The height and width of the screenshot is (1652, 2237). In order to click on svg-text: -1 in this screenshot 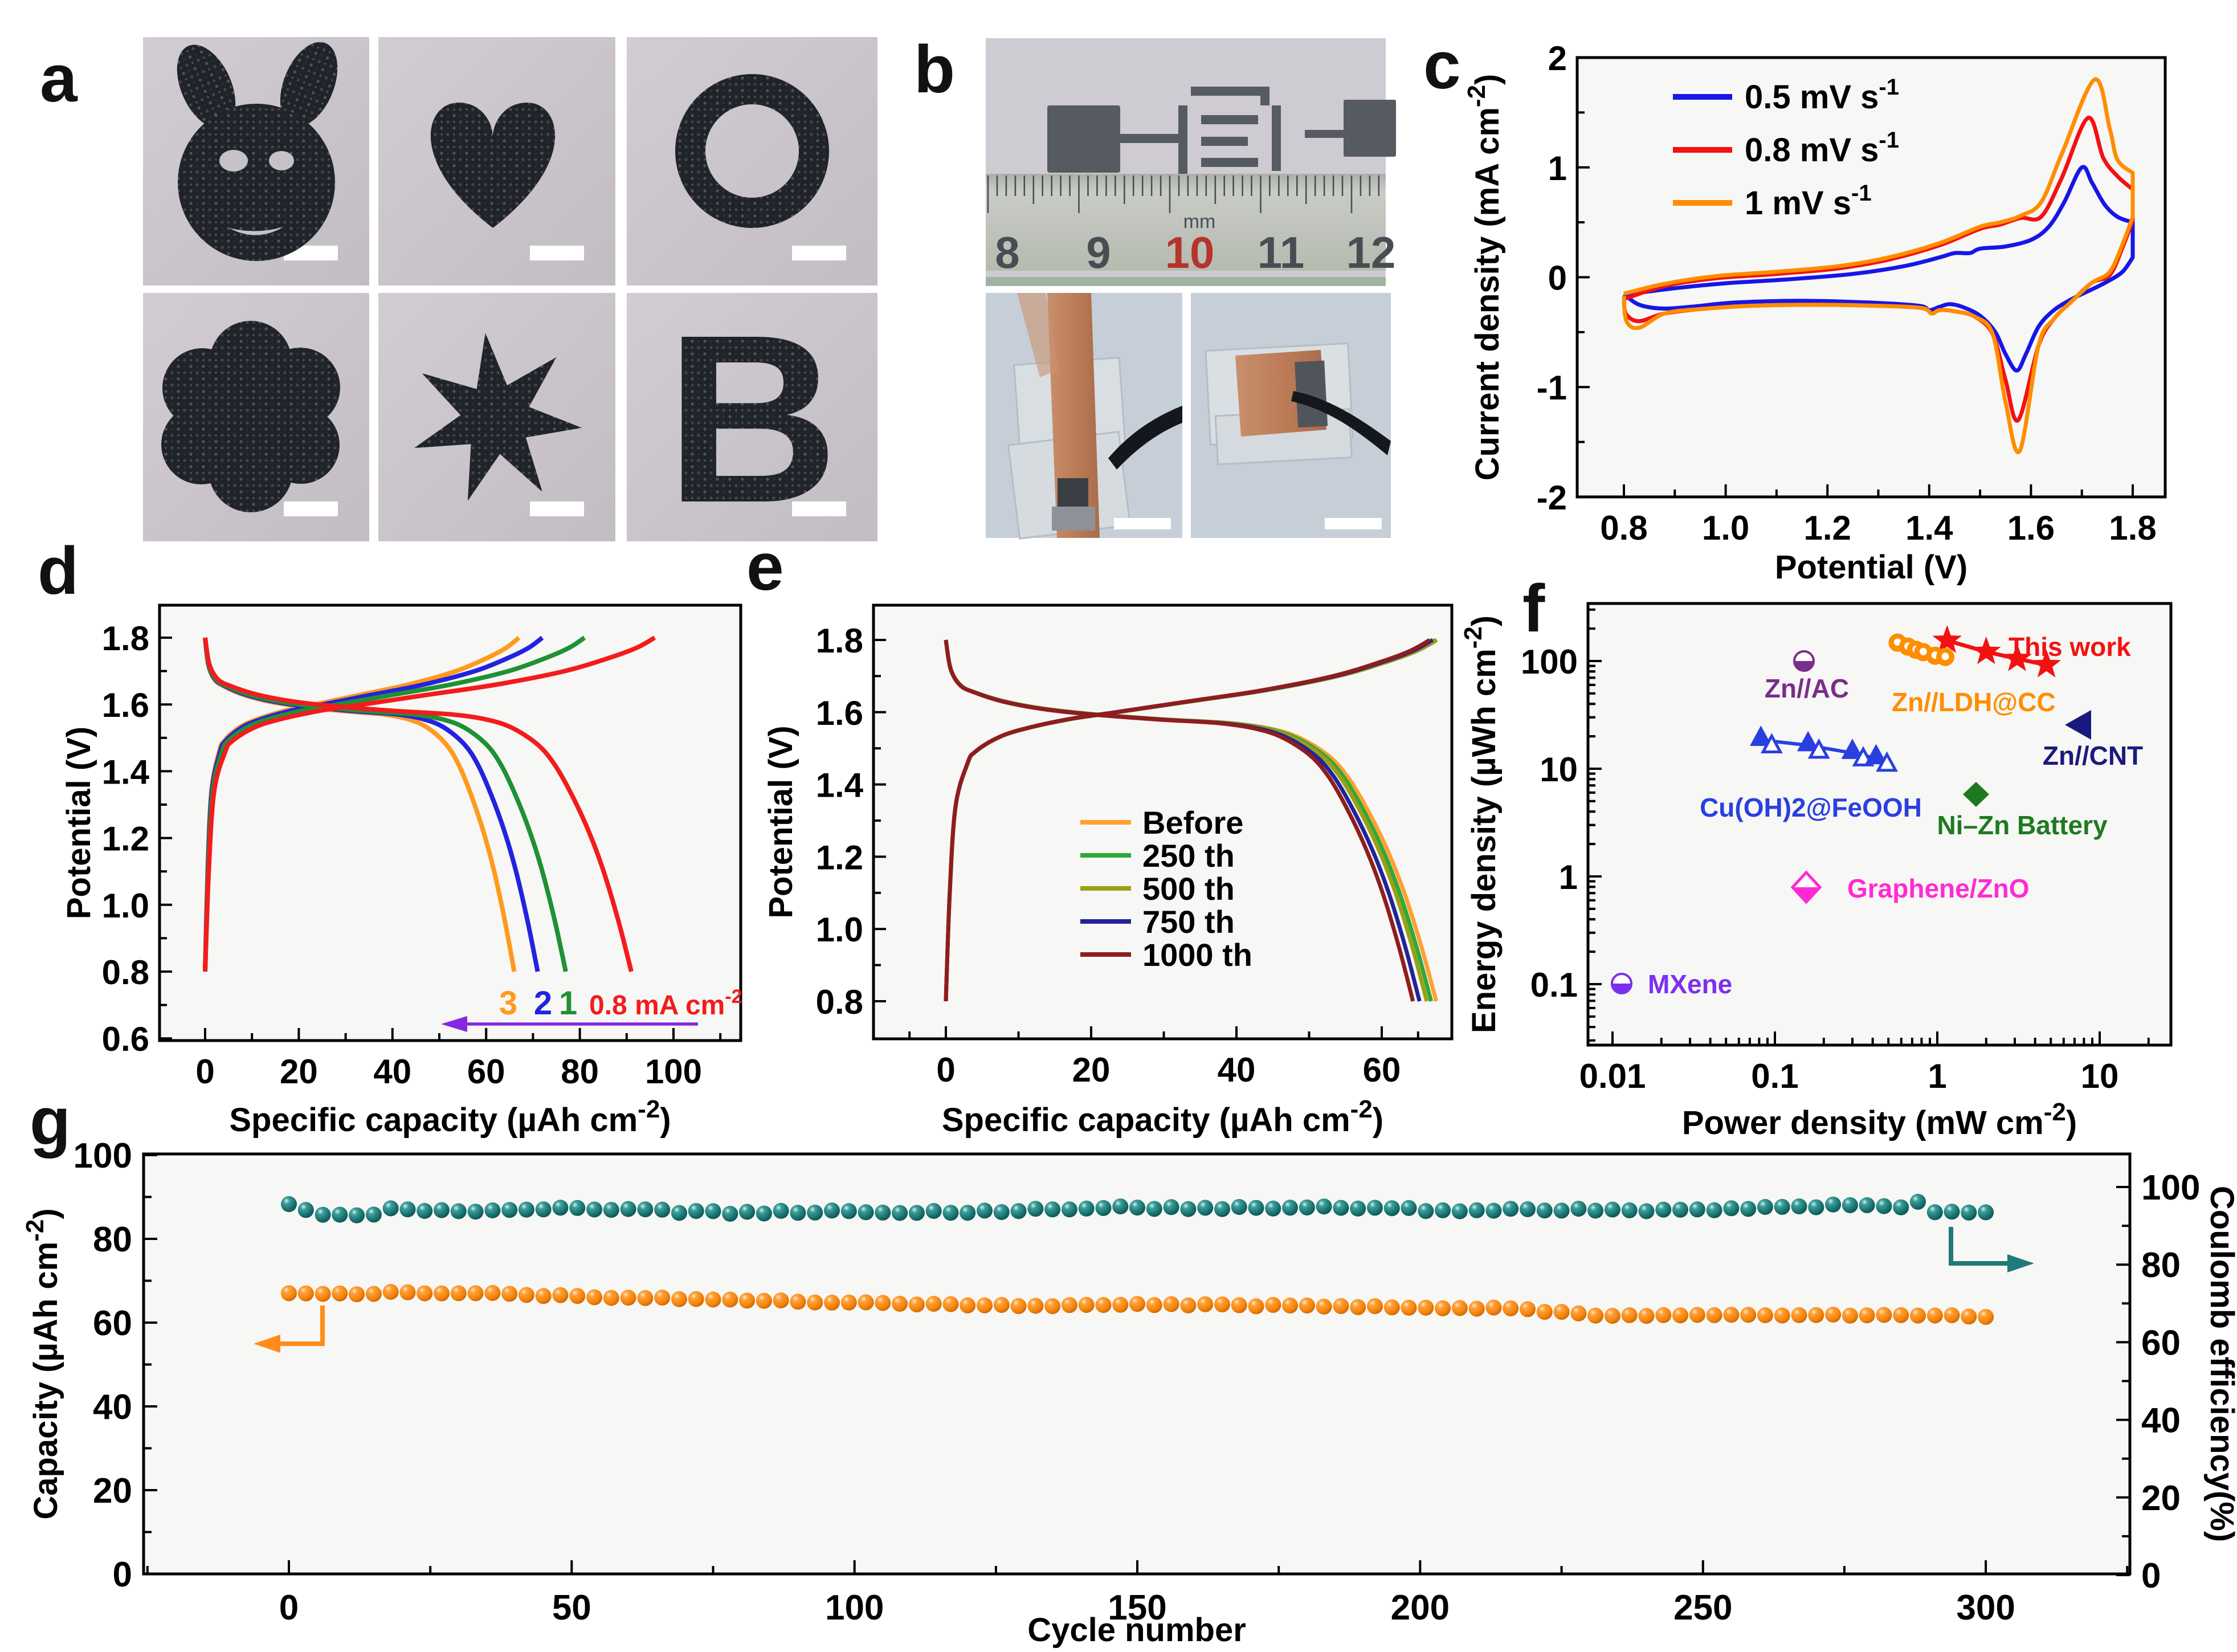, I will do `click(1552, 388)`.